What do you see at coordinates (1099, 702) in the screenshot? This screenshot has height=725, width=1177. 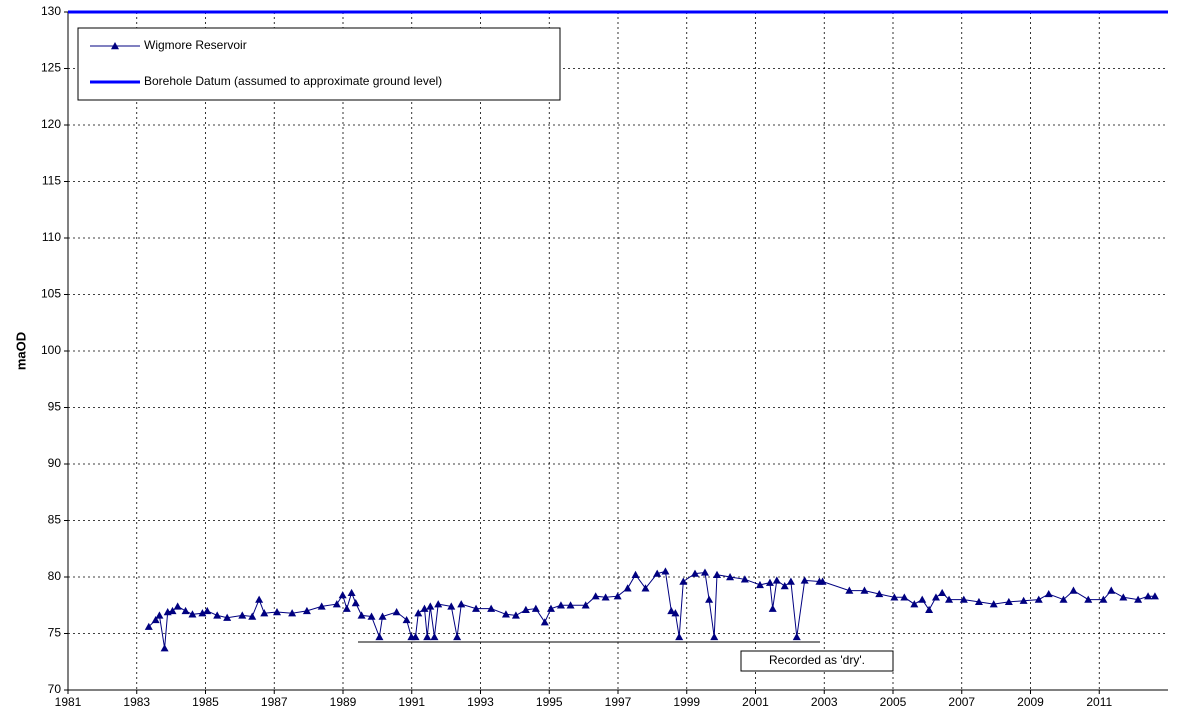 I see `x-tick-label: 2011` at bounding box center [1099, 702].